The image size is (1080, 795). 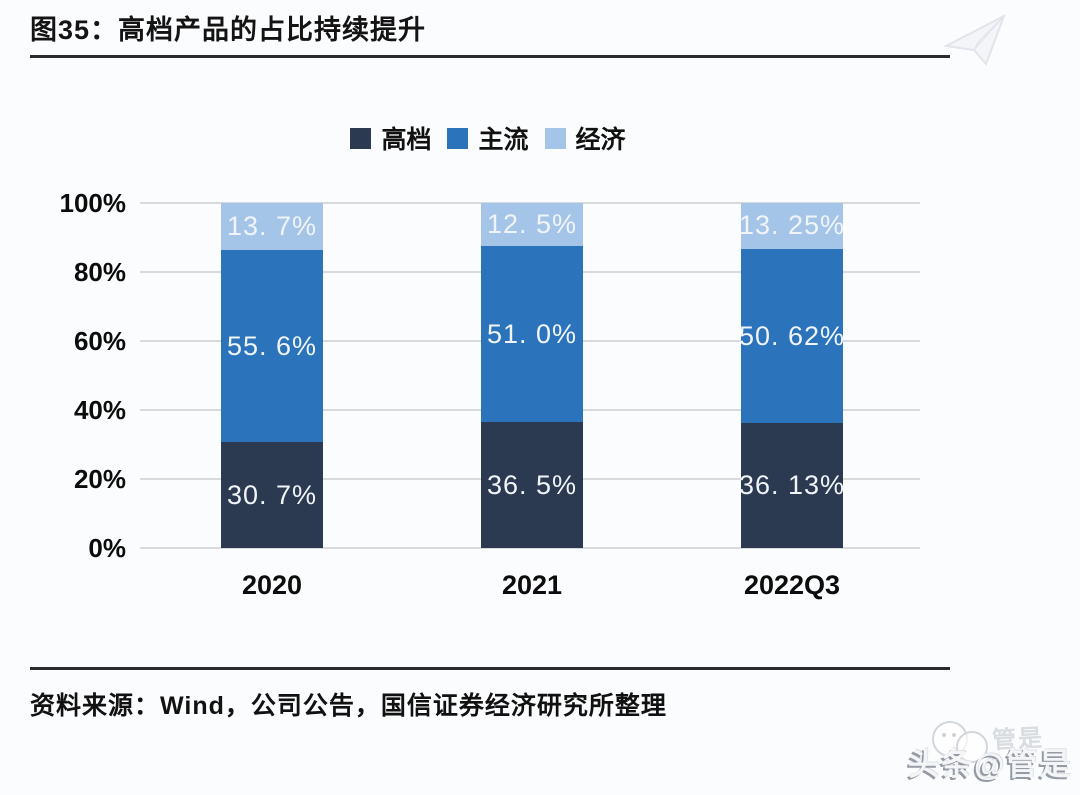 I want to click on bar-segment: 50. 62%, so click(x=792, y=336).